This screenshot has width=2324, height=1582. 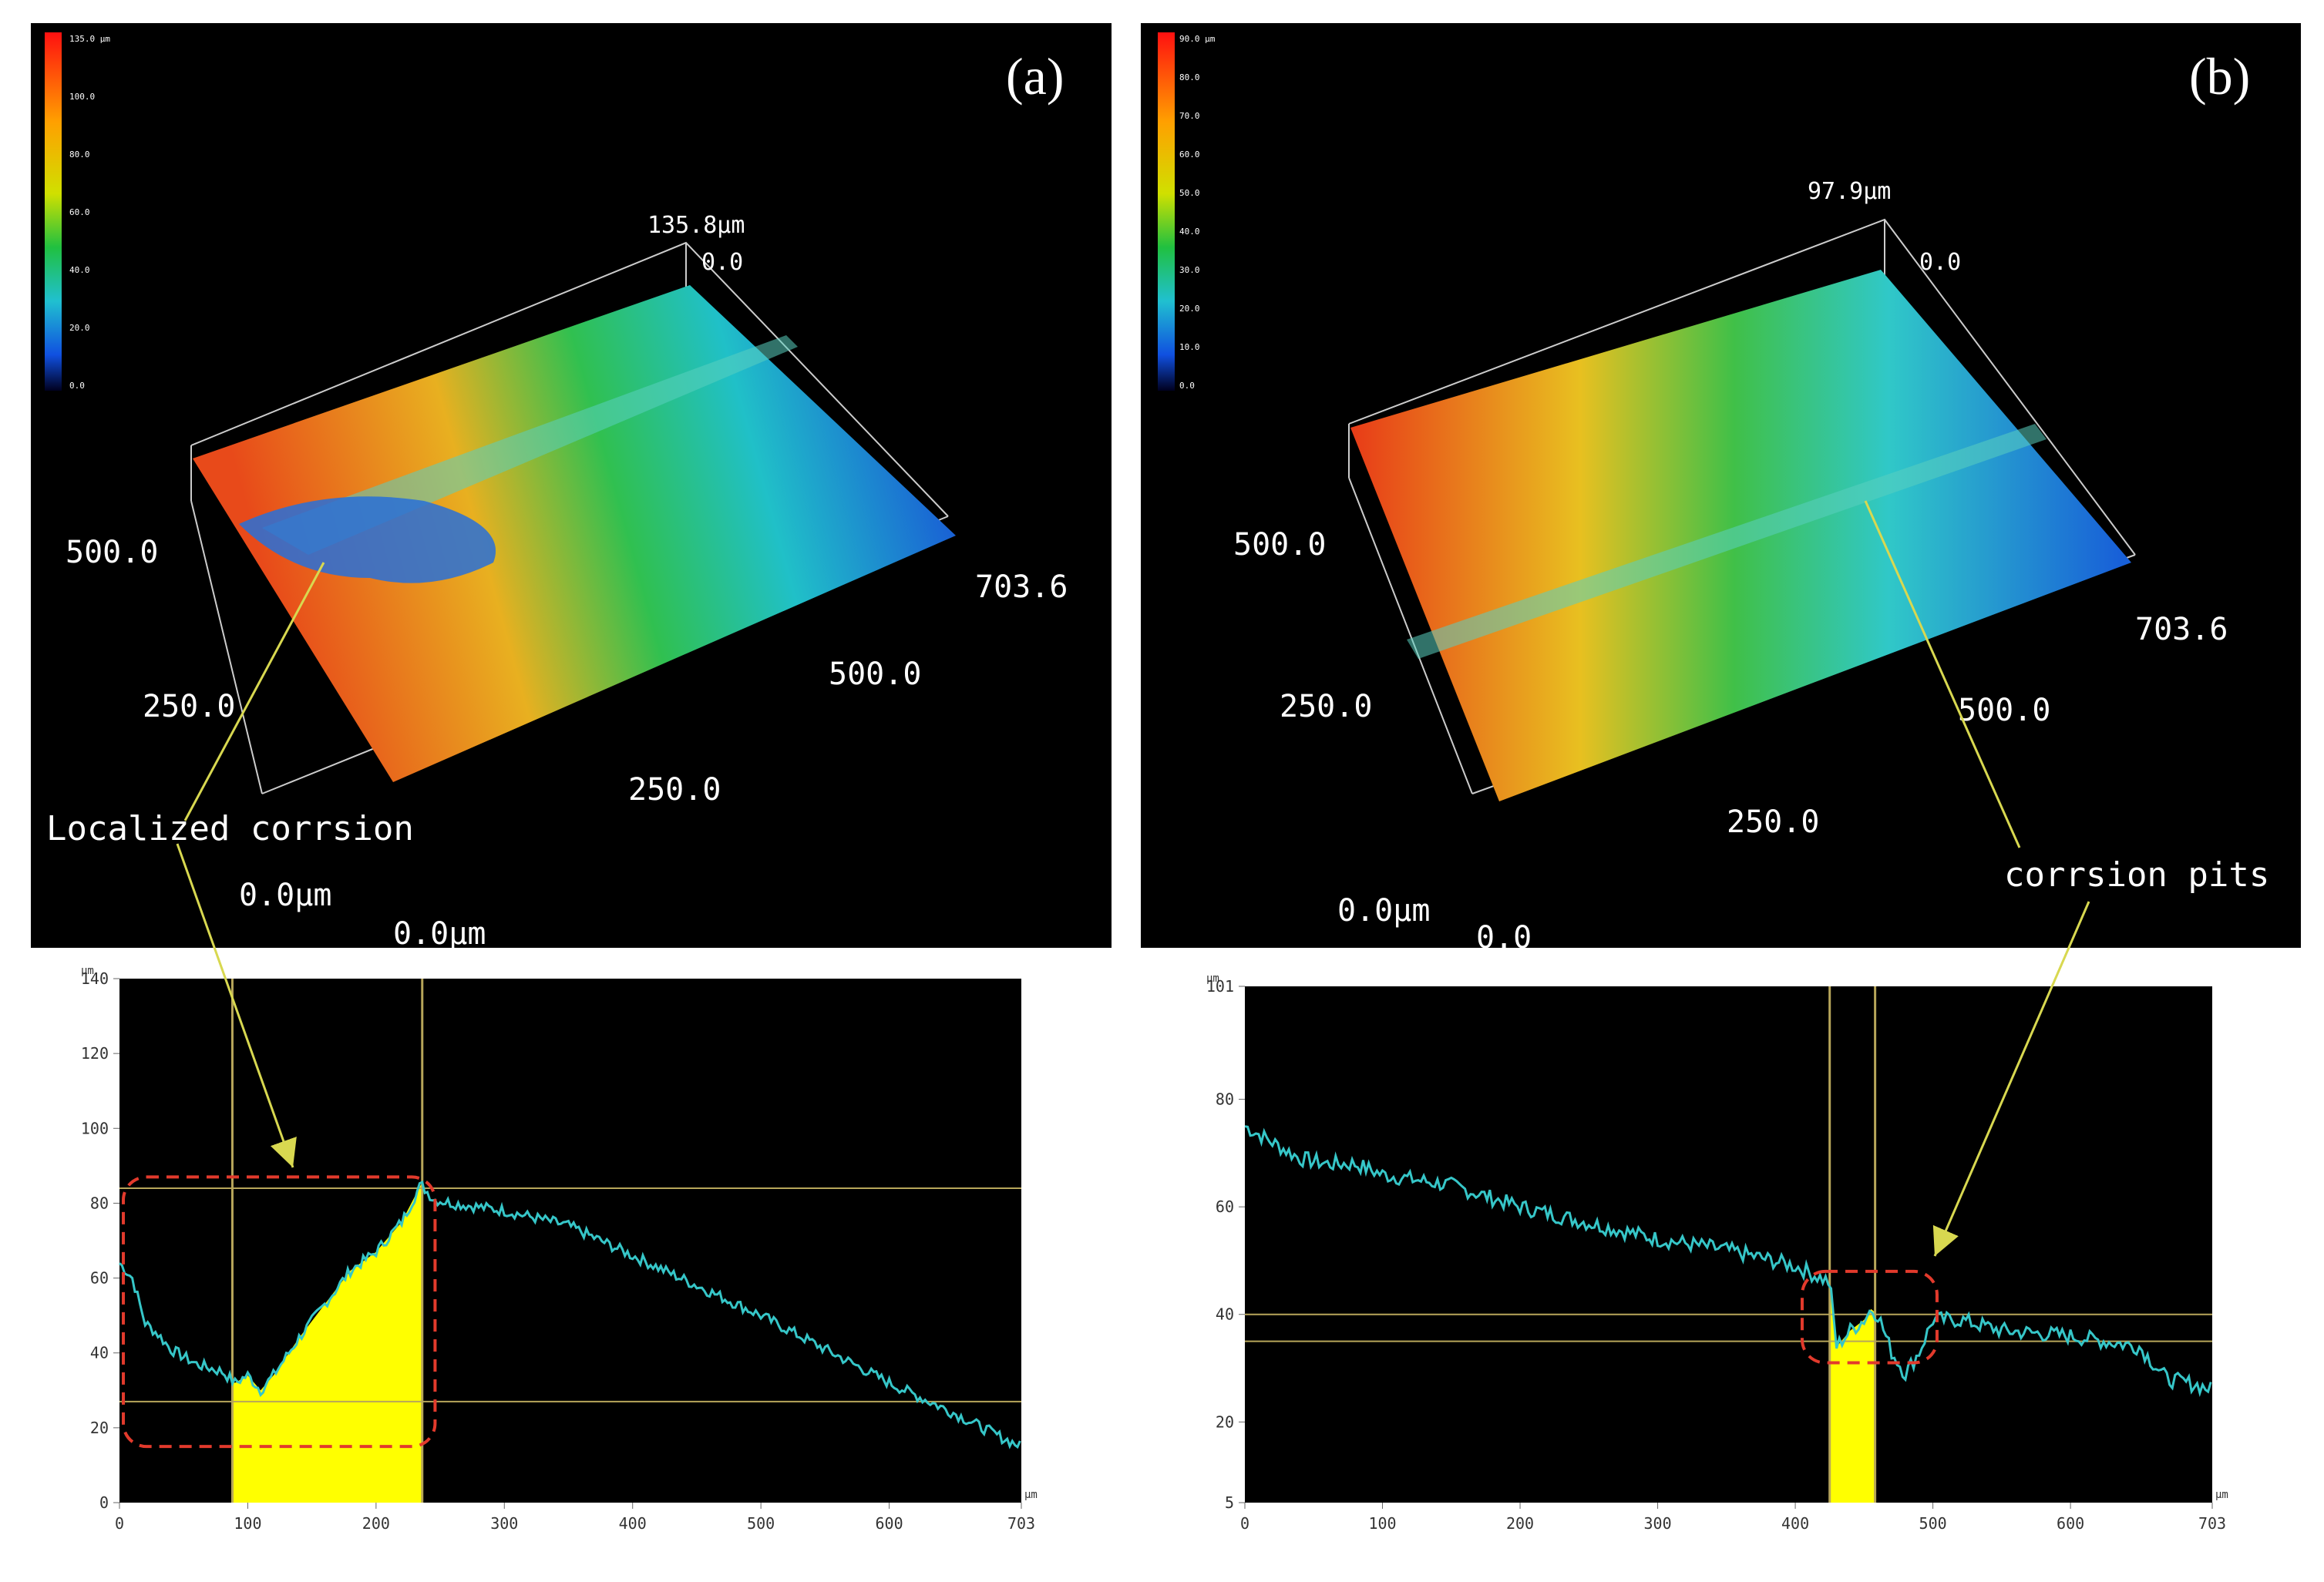 I want to click on chart-a-x-tick-label: 100, so click(x=247, y=1523).